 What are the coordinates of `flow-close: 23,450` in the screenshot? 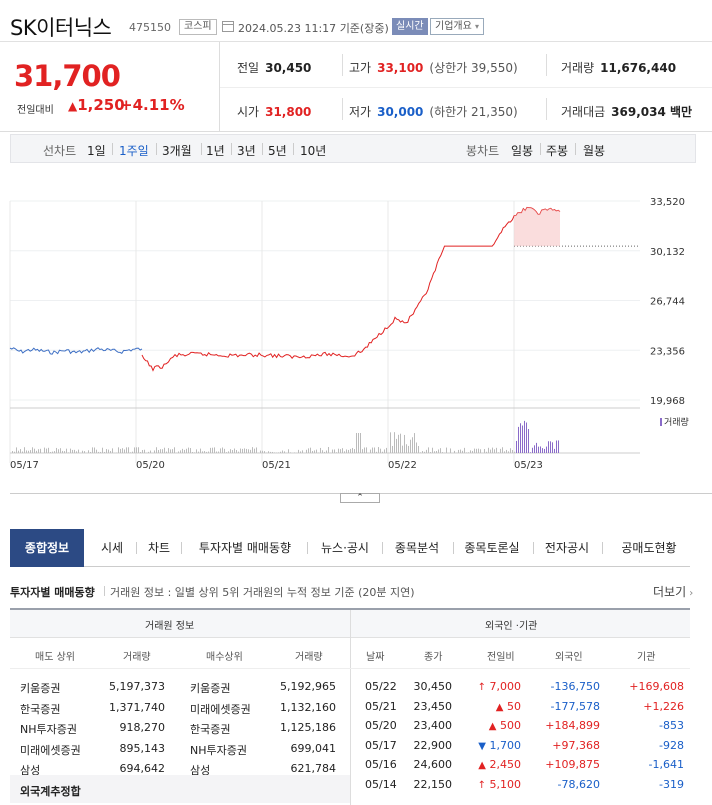 It's located at (433, 706).